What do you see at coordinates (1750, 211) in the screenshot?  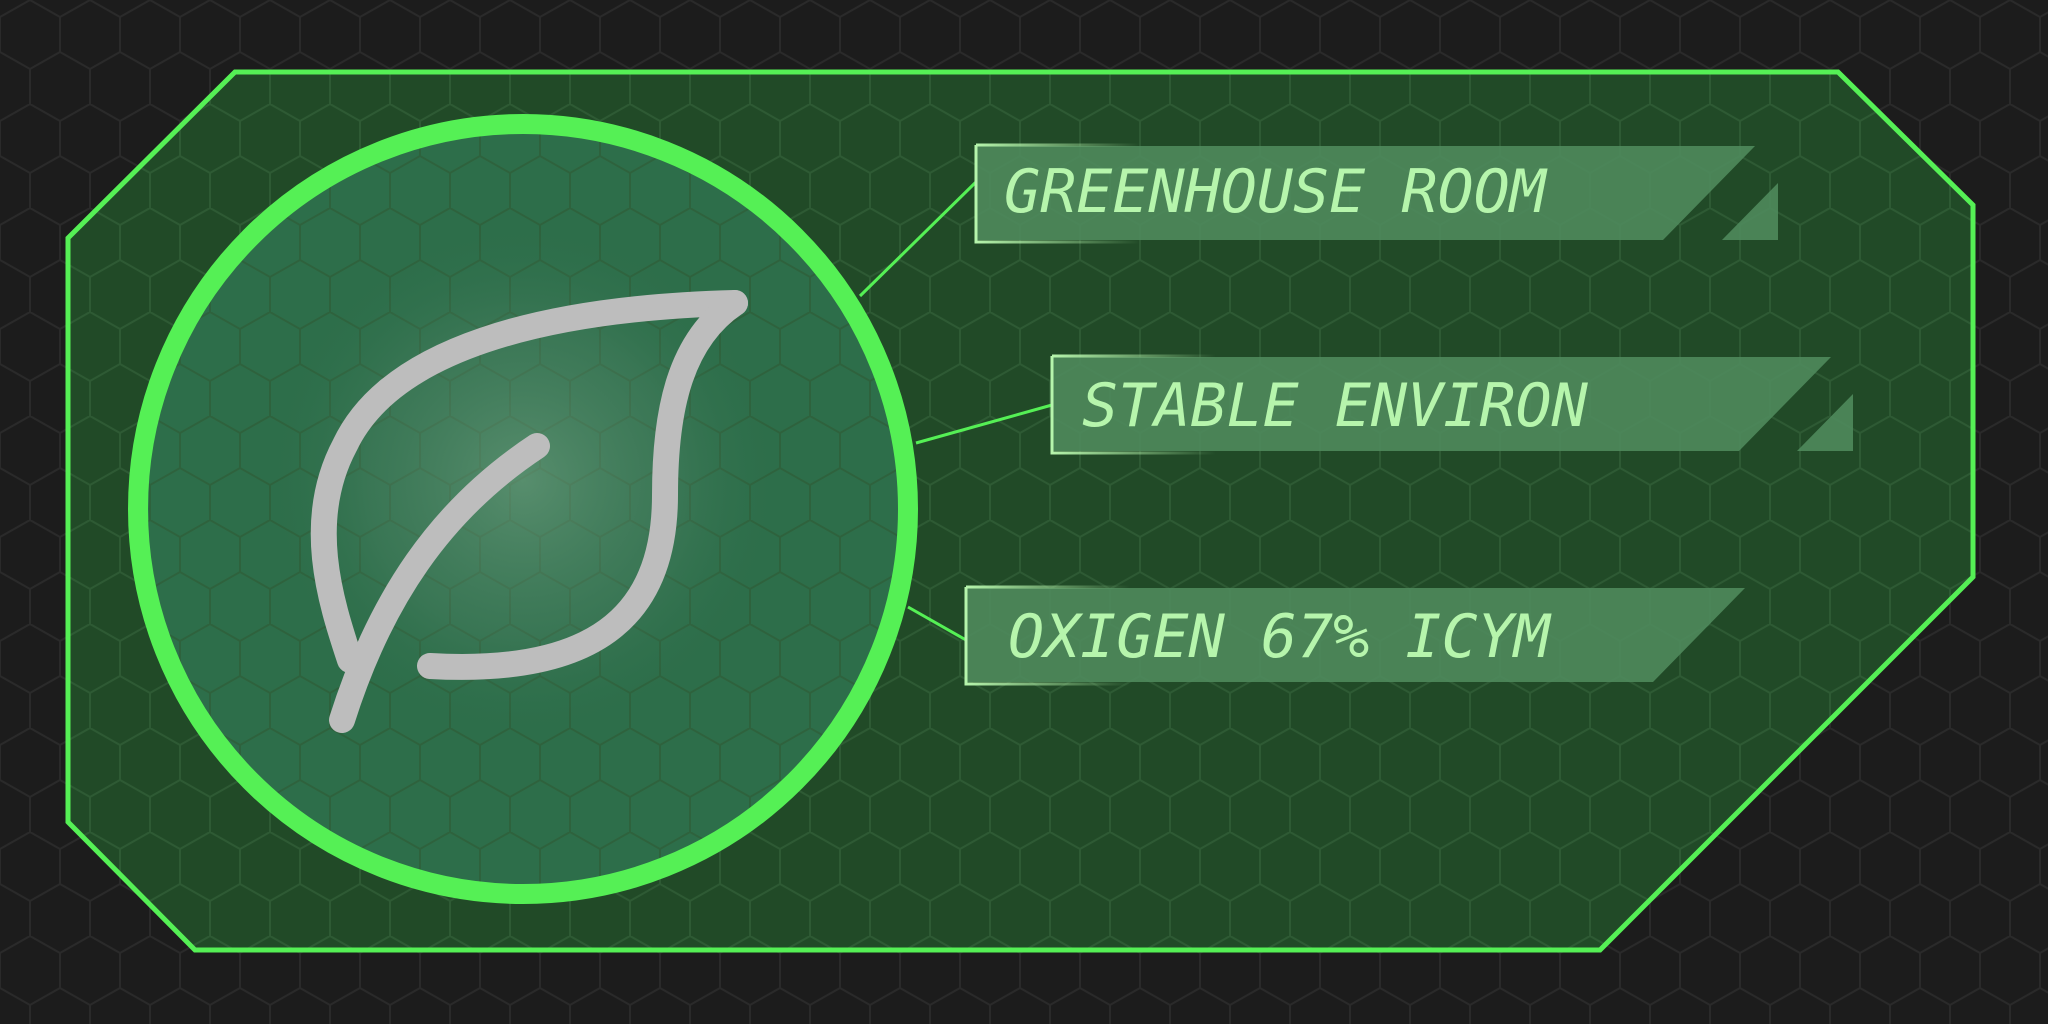 I see `title-tag-corner` at bounding box center [1750, 211].